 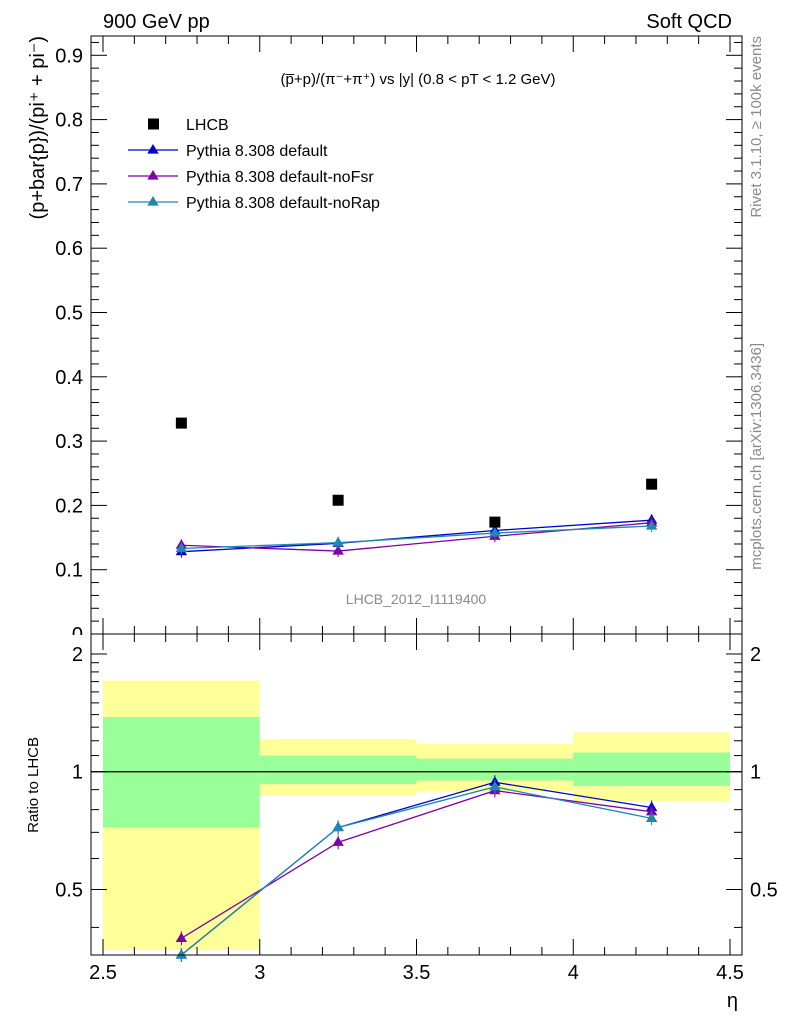 I want to click on main-ytick-label: 0.6, so click(x=69, y=249).